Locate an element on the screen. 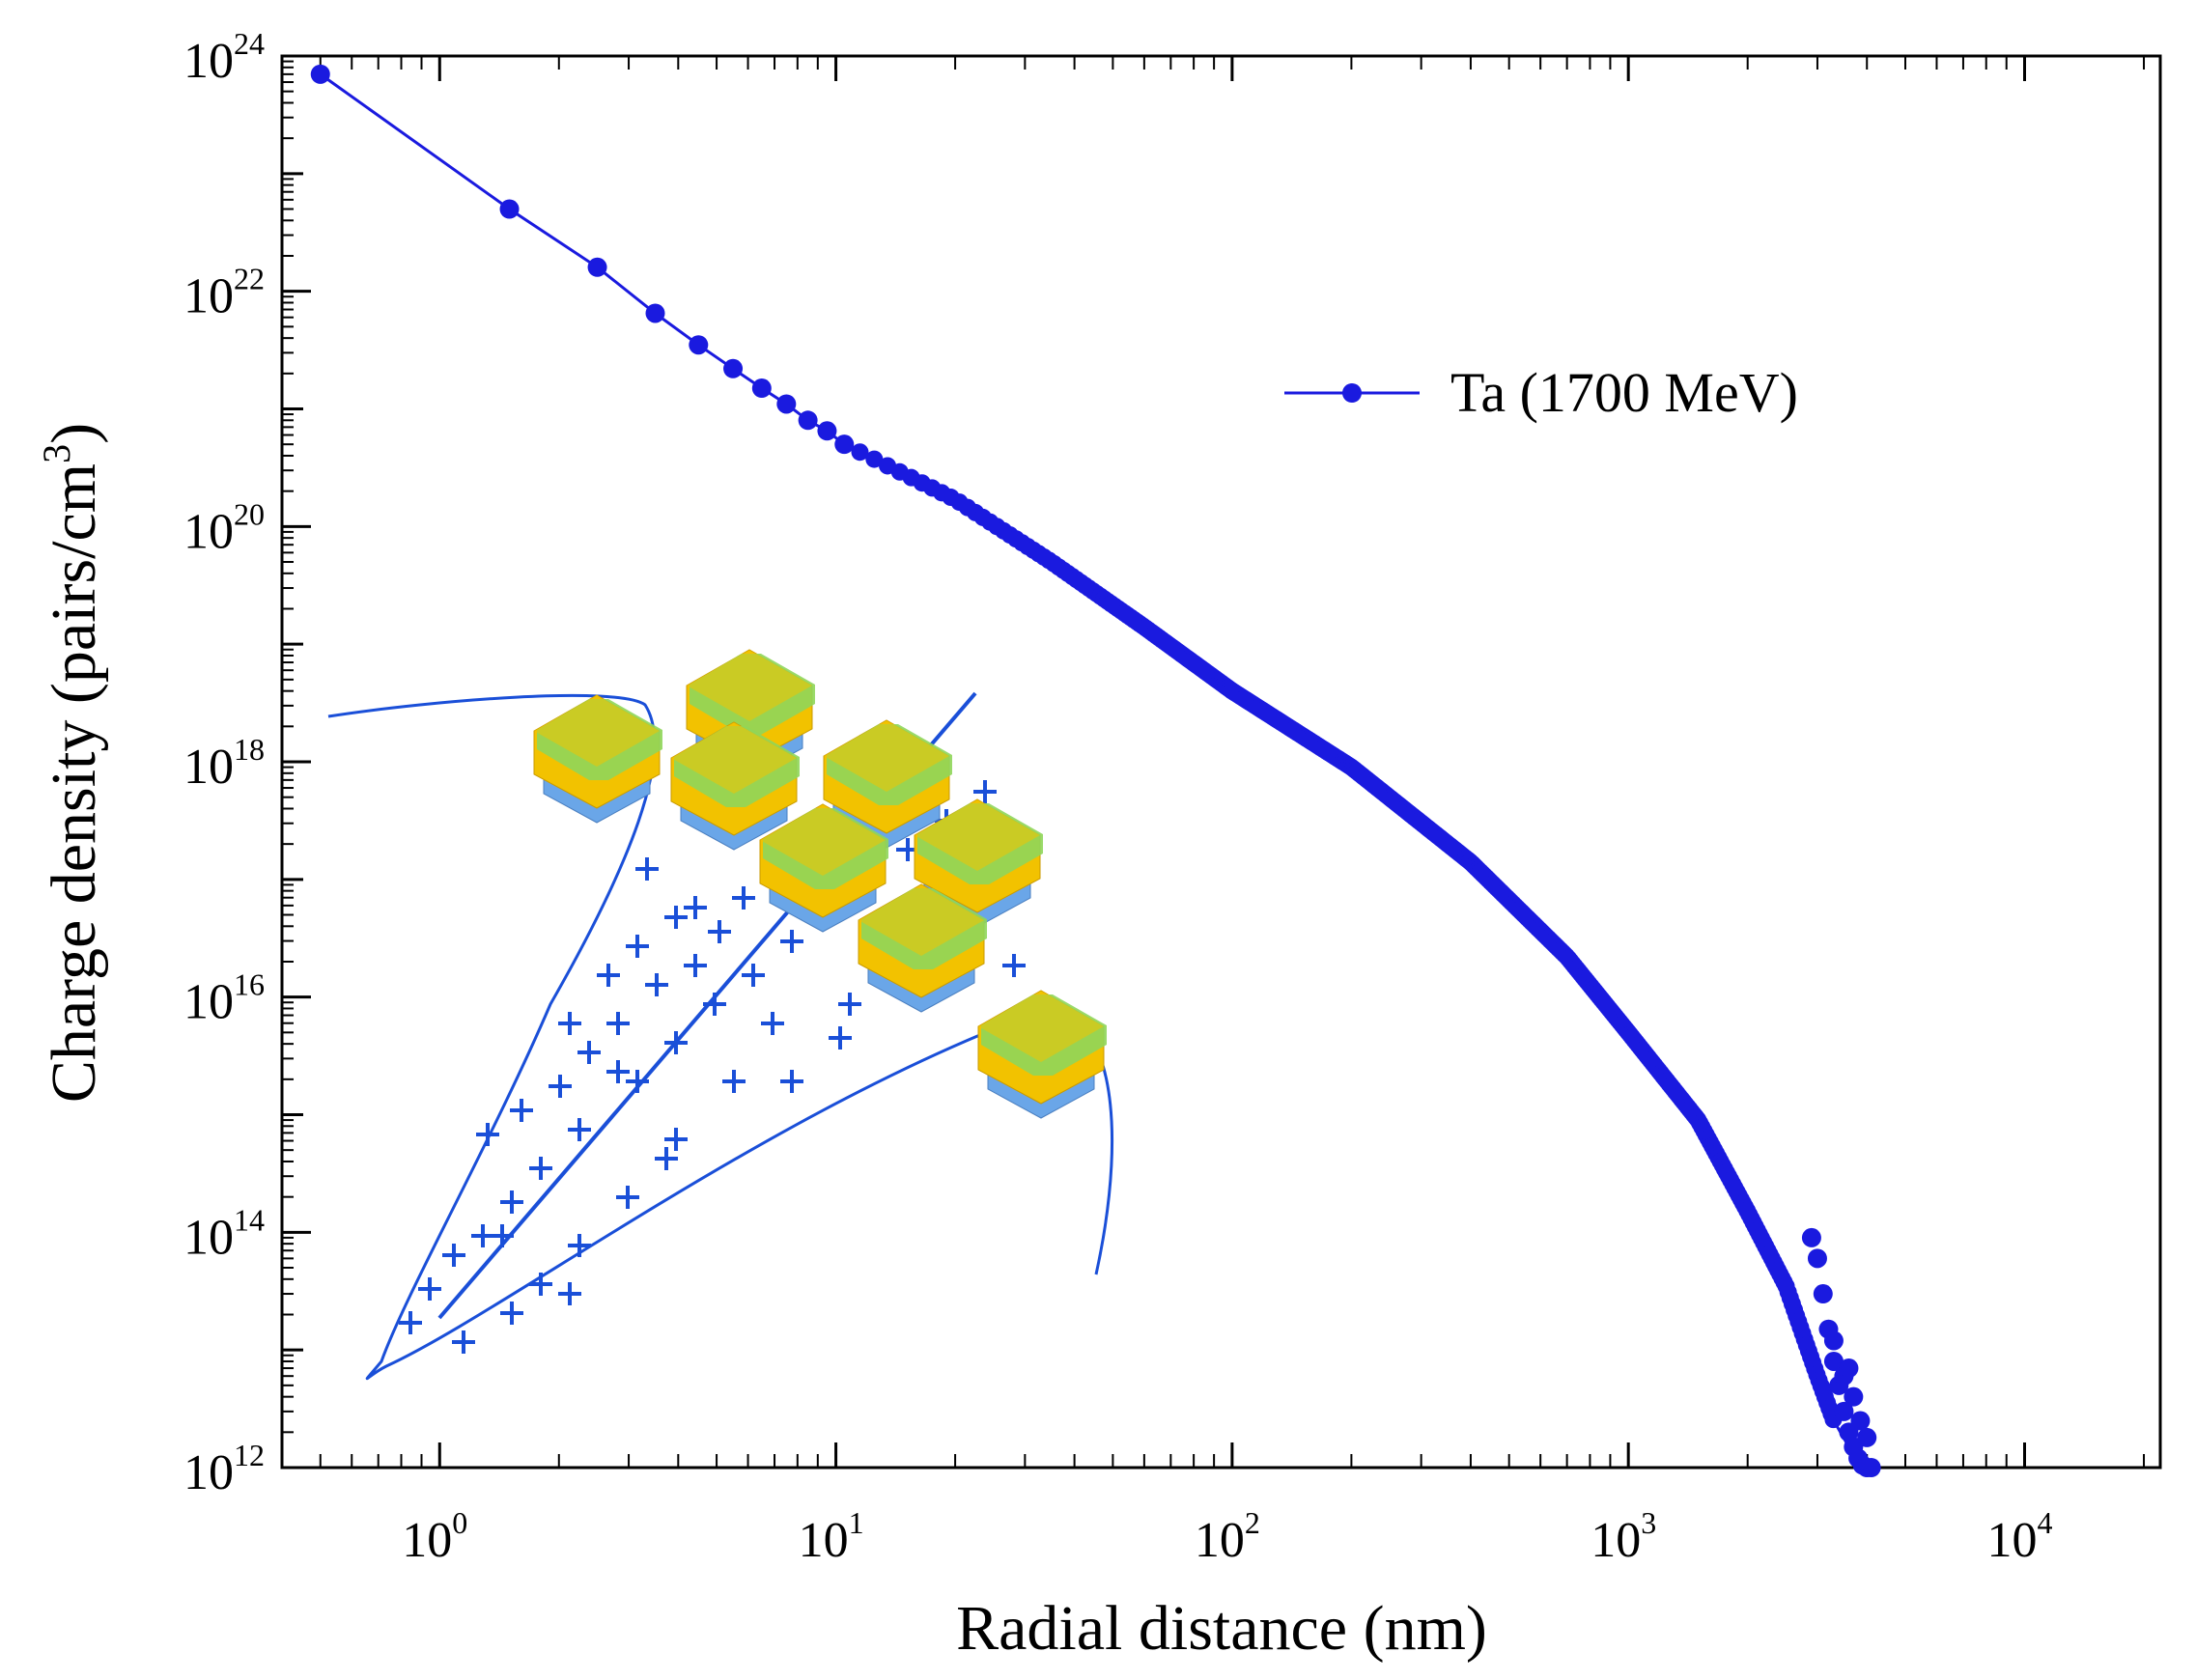 The width and height of the screenshot is (2196, 1680). x-tick-label: 10¹ is located at coordinates (831, 1537).